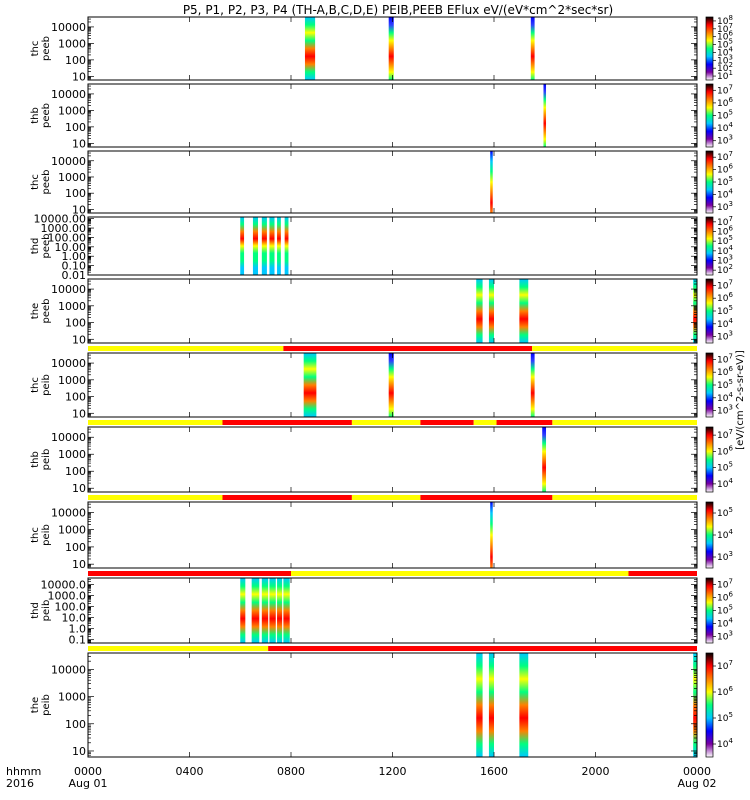  Describe the element at coordinates (20, 783) in the screenshot. I see `x-year-label: 2016` at that location.